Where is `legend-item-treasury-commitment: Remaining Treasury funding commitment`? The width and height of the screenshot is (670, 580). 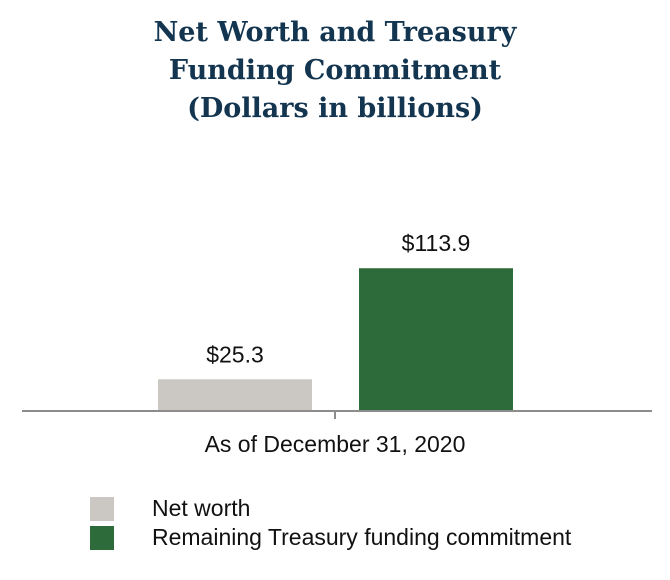 legend-item-treasury-commitment: Remaining Treasury funding commitment is located at coordinates (330, 537).